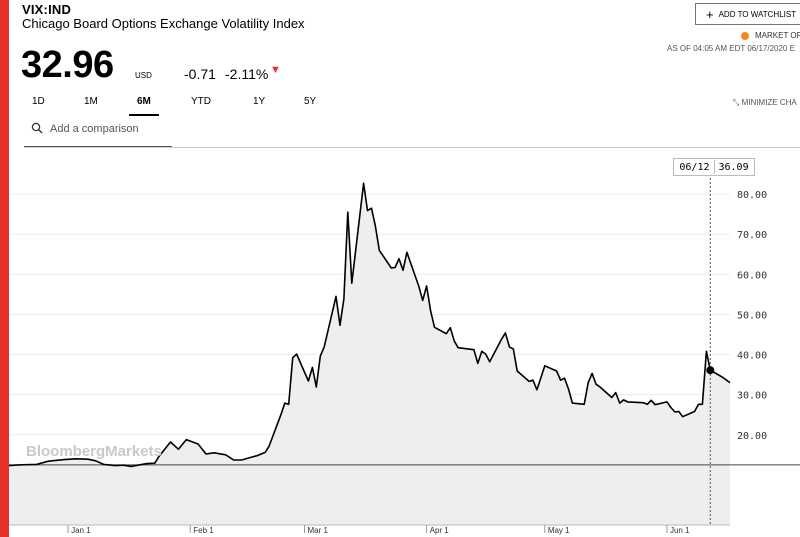 The width and height of the screenshot is (800, 537). Describe the element at coordinates (752, 235) in the screenshot. I see `y-tick-label: 70.00` at that location.